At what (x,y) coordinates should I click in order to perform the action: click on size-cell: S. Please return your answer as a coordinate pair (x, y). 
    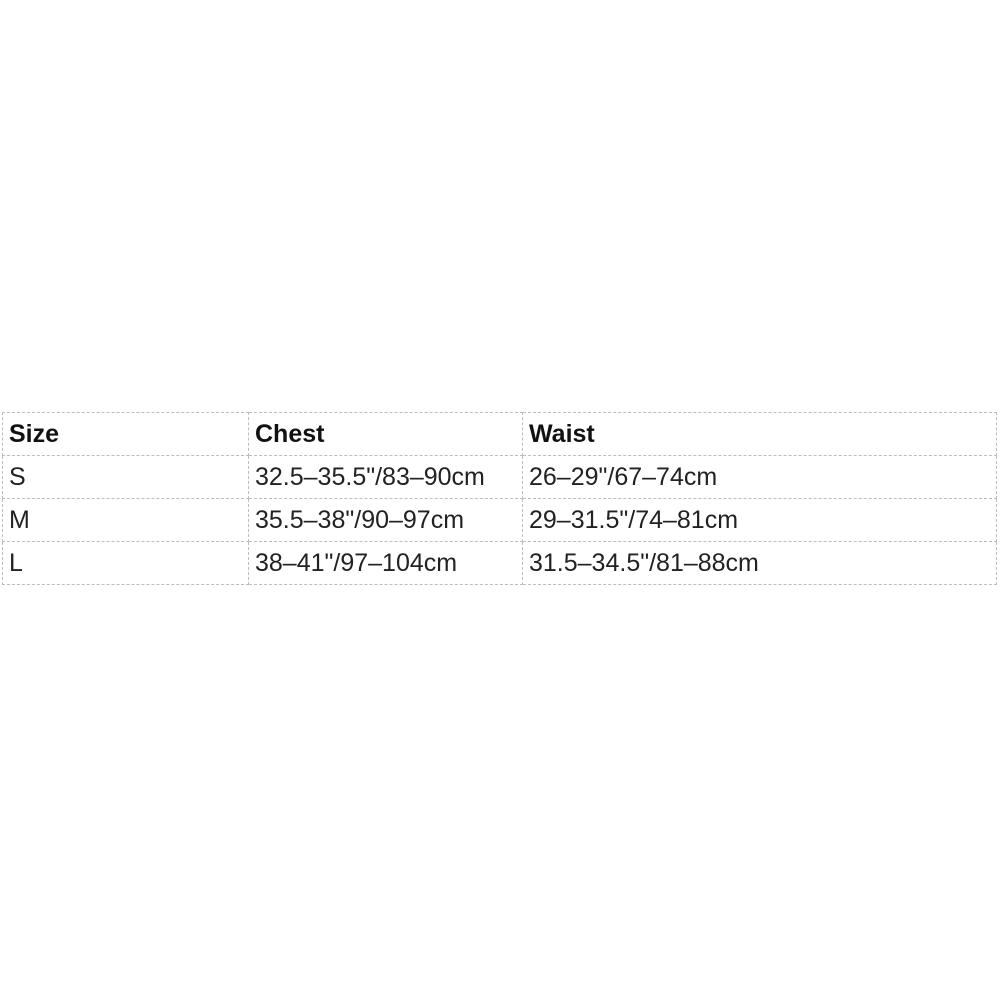
    Looking at the image, I should click on (125, 477).